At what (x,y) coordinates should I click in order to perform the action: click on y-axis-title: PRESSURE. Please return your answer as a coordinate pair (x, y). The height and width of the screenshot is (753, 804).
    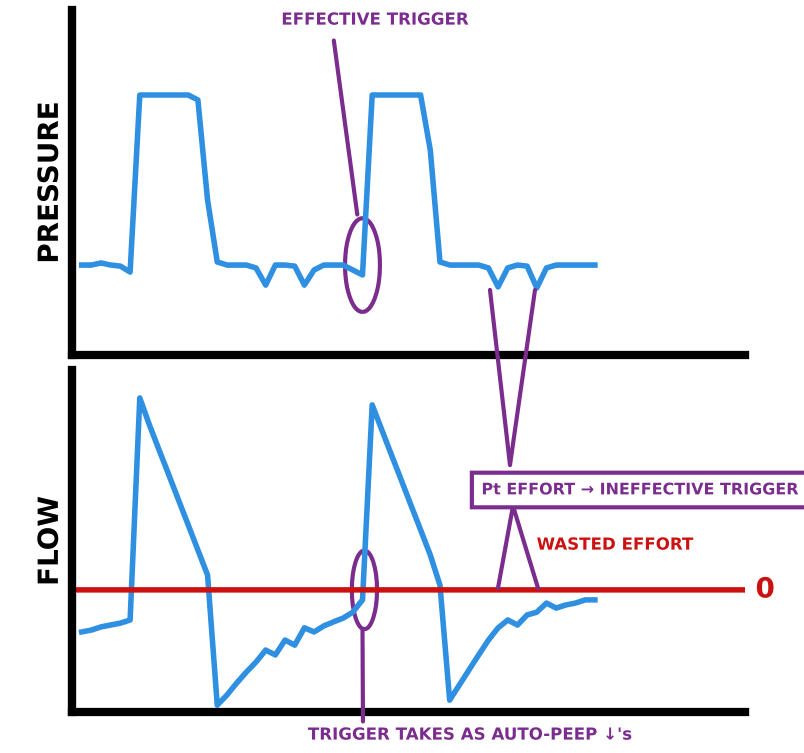
    Looking at the image, I should click on (47, 182).